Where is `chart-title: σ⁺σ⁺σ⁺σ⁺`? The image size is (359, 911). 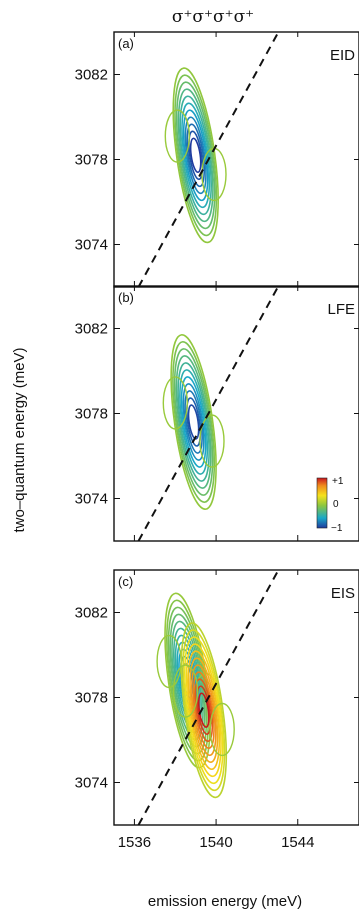 chart-title: σ⁺σ⁺σ⁺σ⁺ is located at coordinates (213, 17).